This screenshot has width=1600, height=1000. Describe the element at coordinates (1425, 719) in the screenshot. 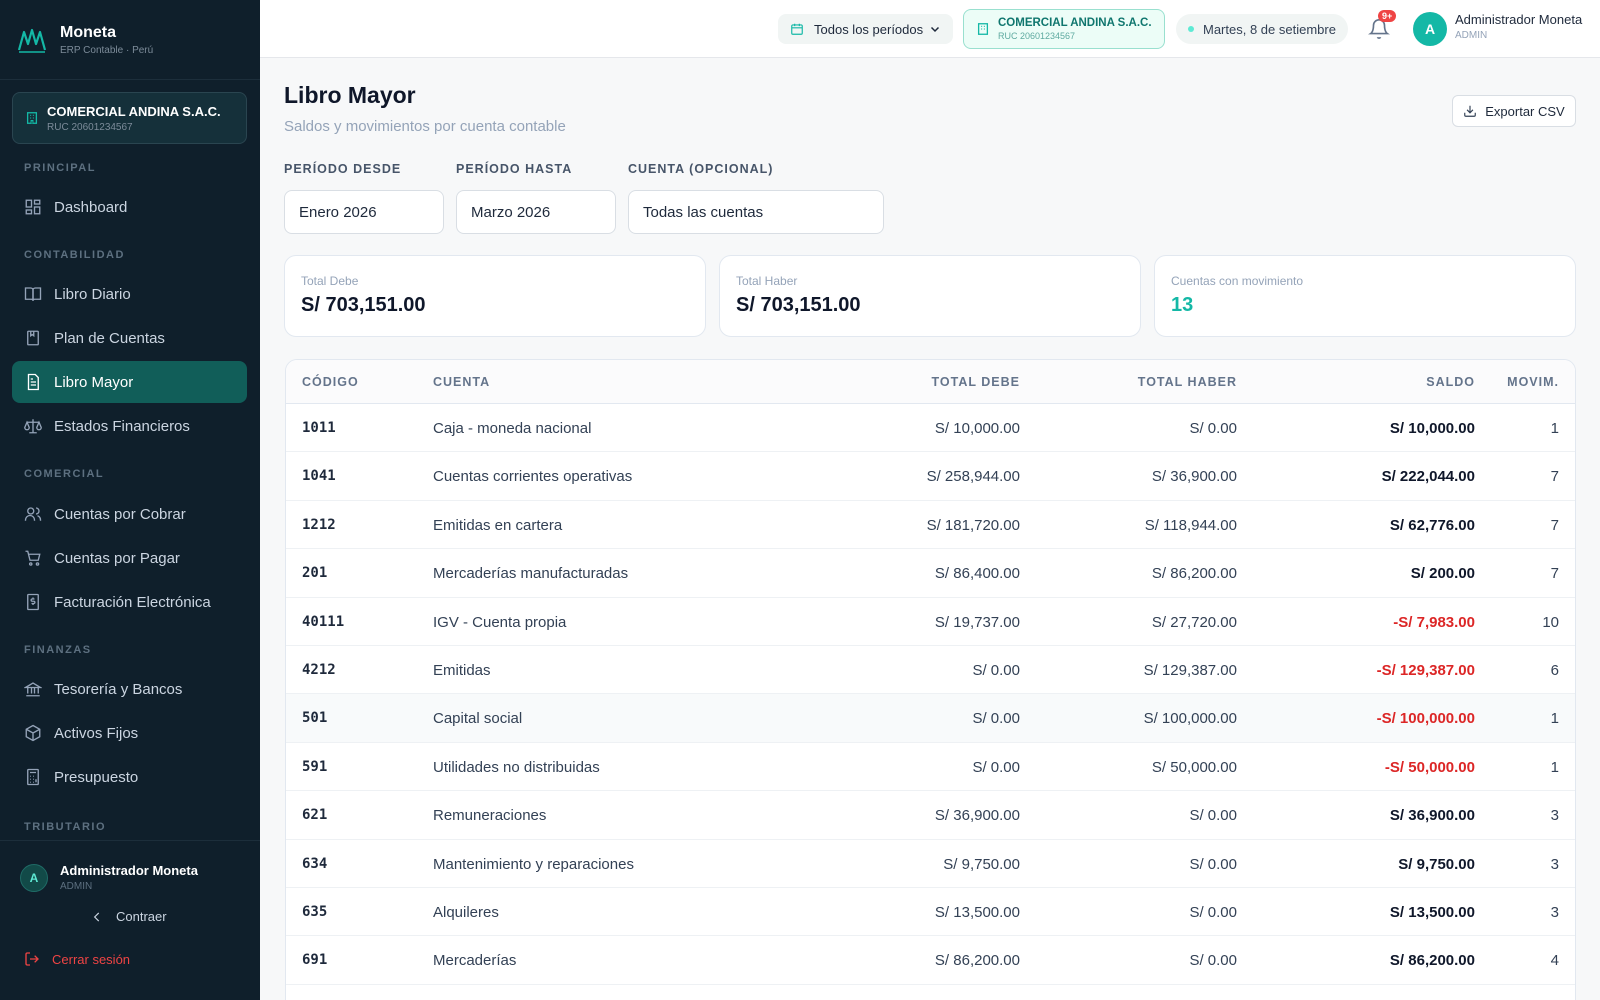

I see `cell-saldo: -S/ 100,000.00` at that location.